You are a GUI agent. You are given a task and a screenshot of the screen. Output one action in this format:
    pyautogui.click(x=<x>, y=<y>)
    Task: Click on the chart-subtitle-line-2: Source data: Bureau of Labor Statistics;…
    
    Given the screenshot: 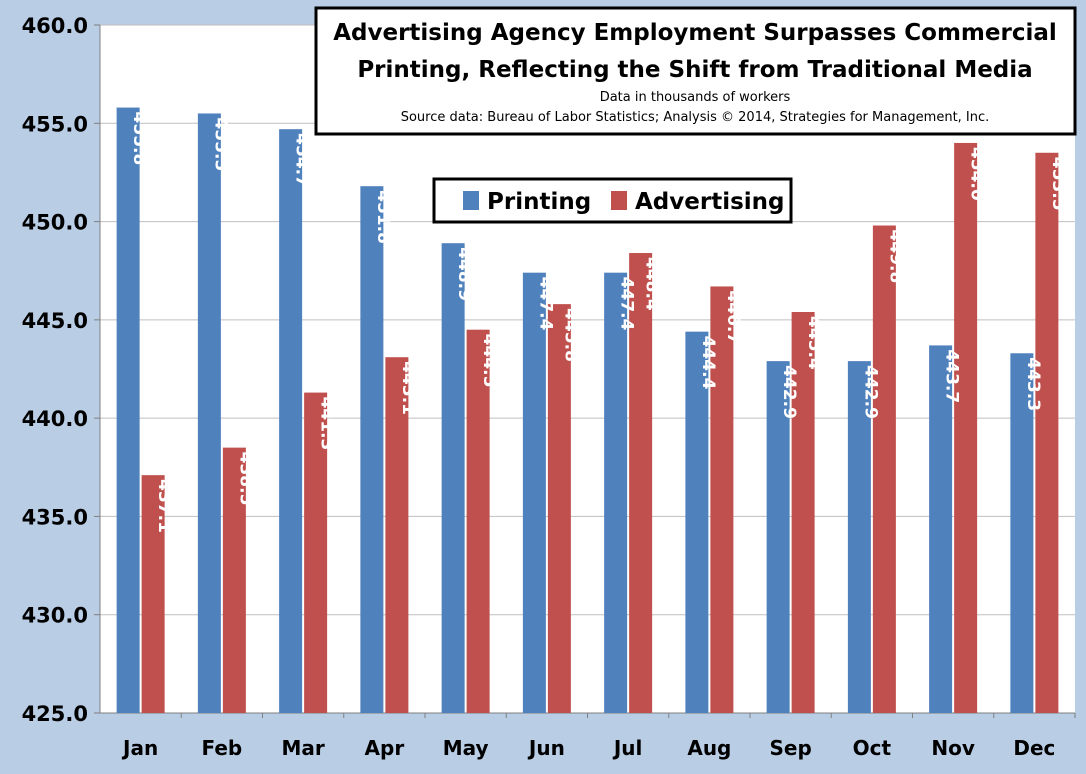 What is the action you would take?
    pyautogui.click(x=695, y=117)
    